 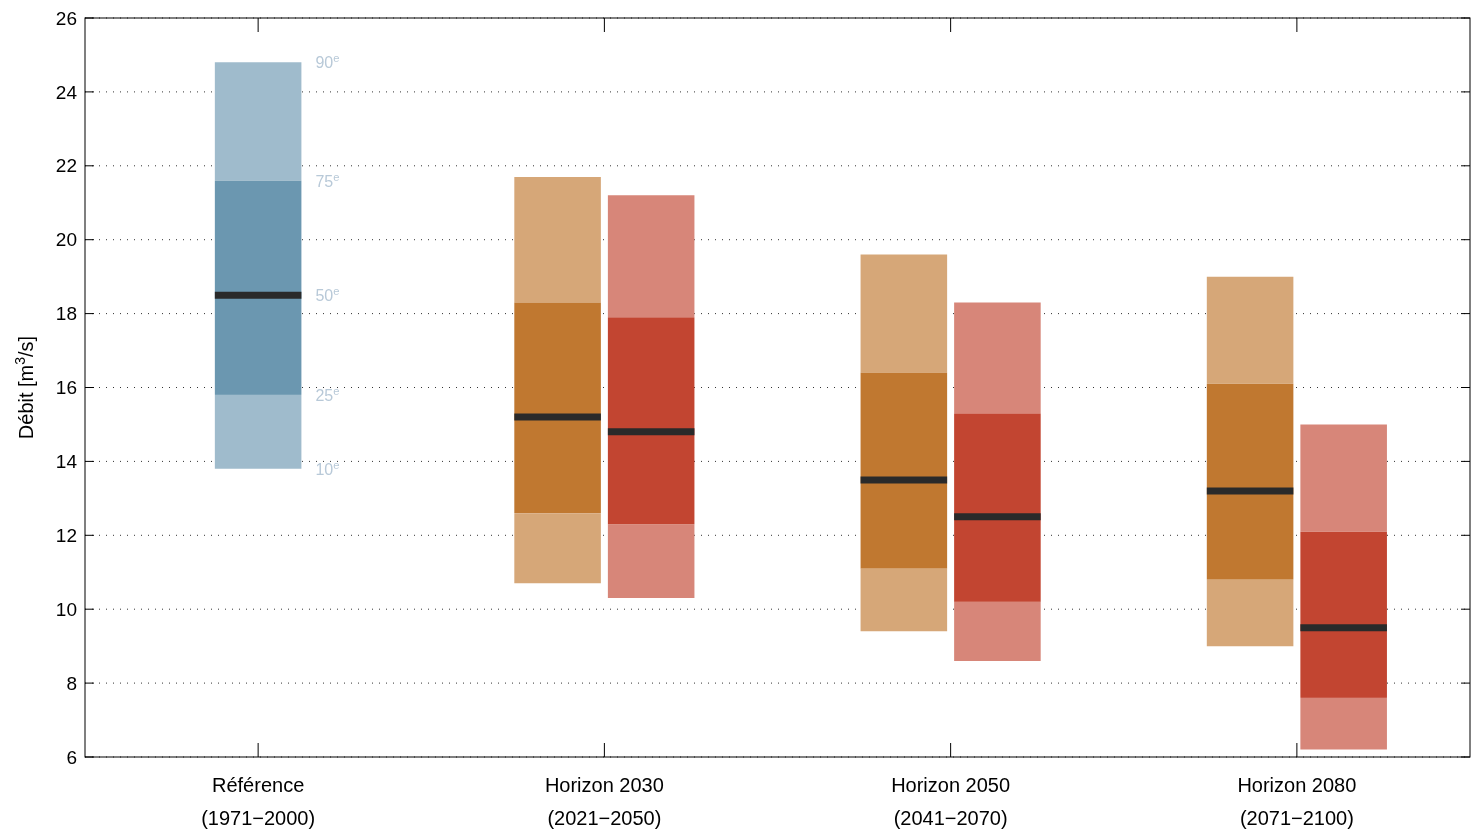 What do you see at coordinates (66, 462) in the screenshot?
I see `y-tick-label: 14` at bounding box center [66, 462].